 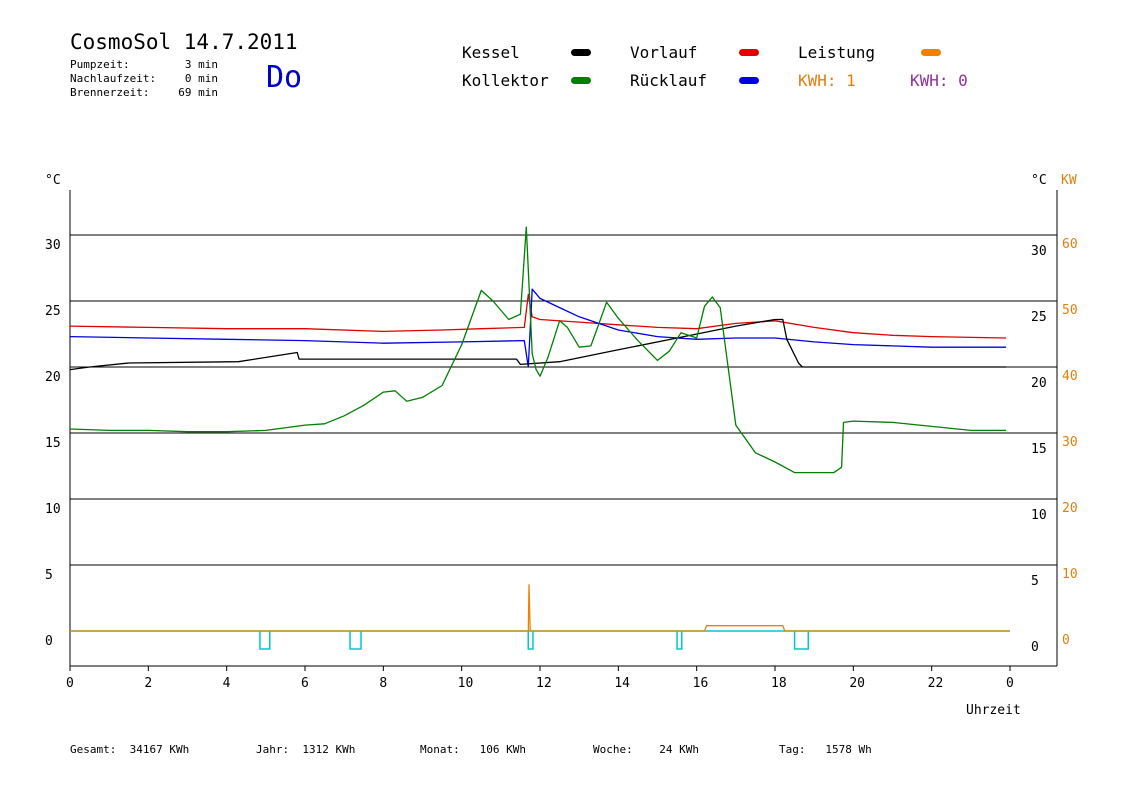 I want to click on legend-vorlauf-swatch, so click(x=749, y=52).